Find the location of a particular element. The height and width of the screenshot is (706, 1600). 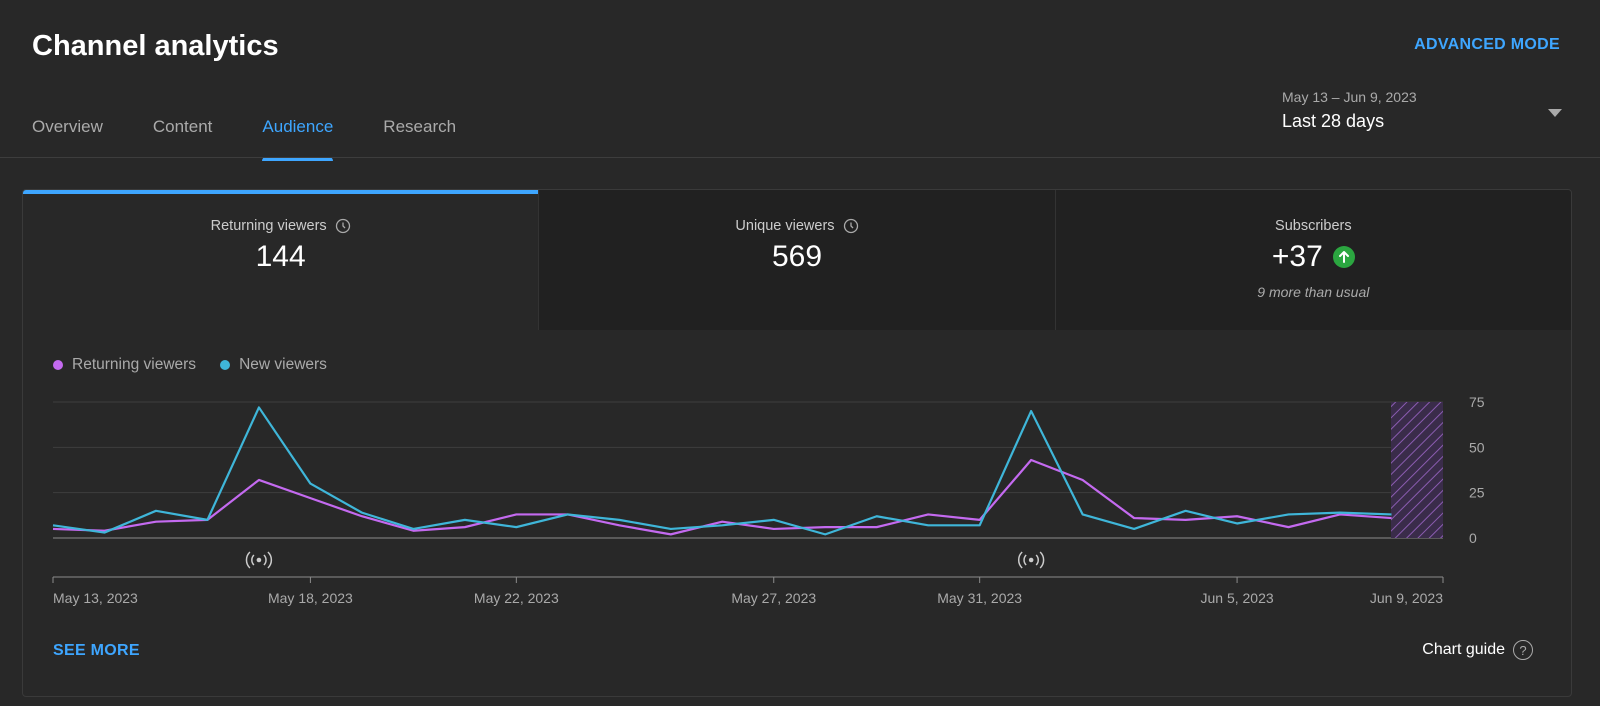

chart-guide-button: Chart guide ? is located at coordinates (1477, 650).